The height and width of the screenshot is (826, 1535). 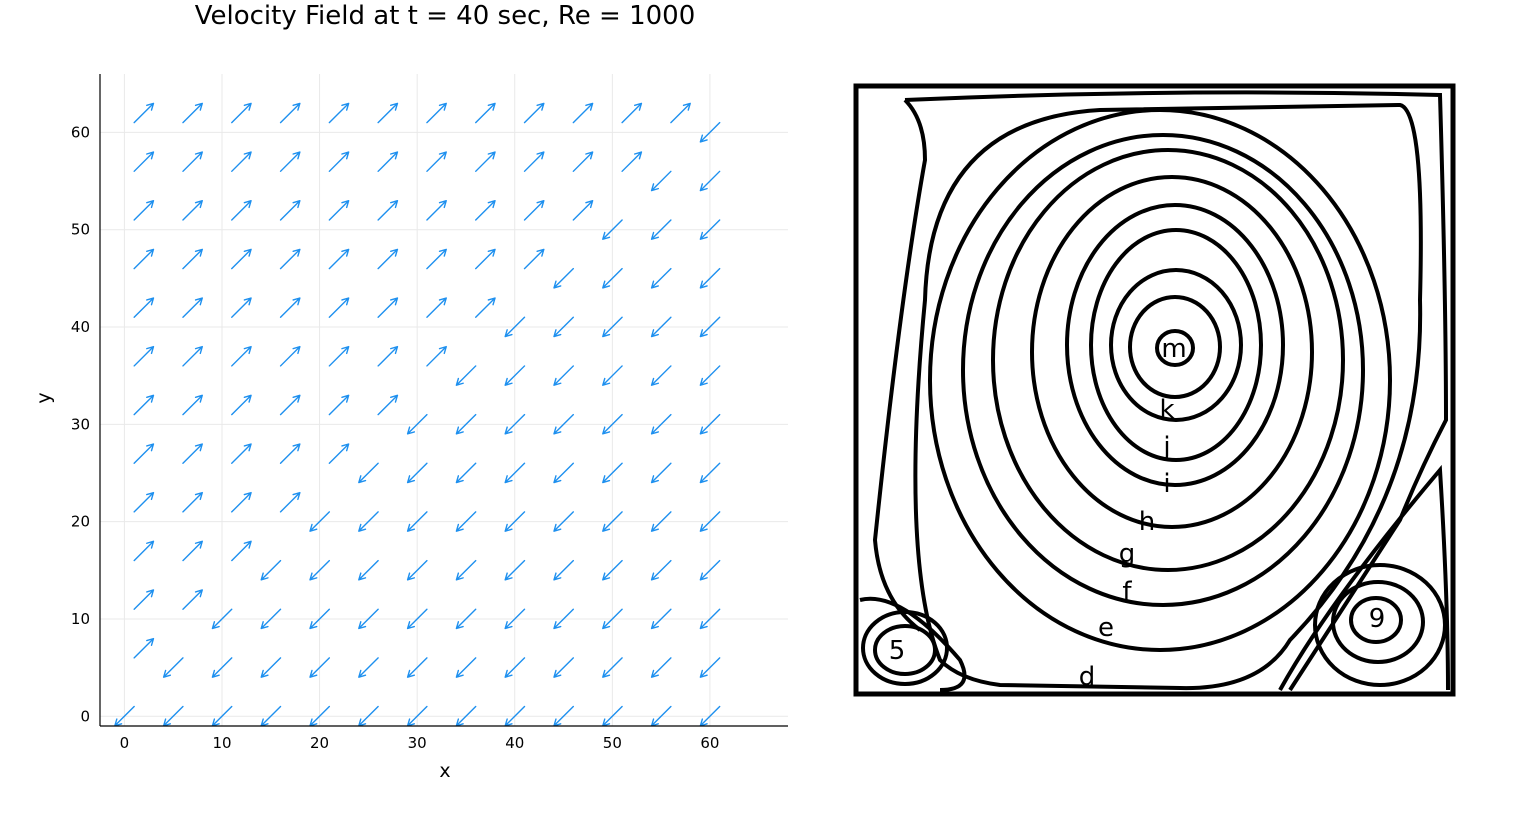 I want to click on label-m: m, so click(x=1173, y=349).